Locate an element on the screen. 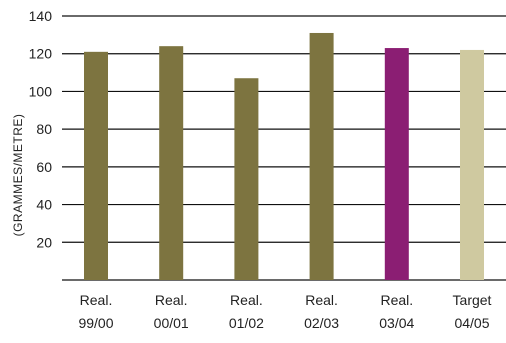  y-tick-label: 60 is located at coordinates (44, 167).